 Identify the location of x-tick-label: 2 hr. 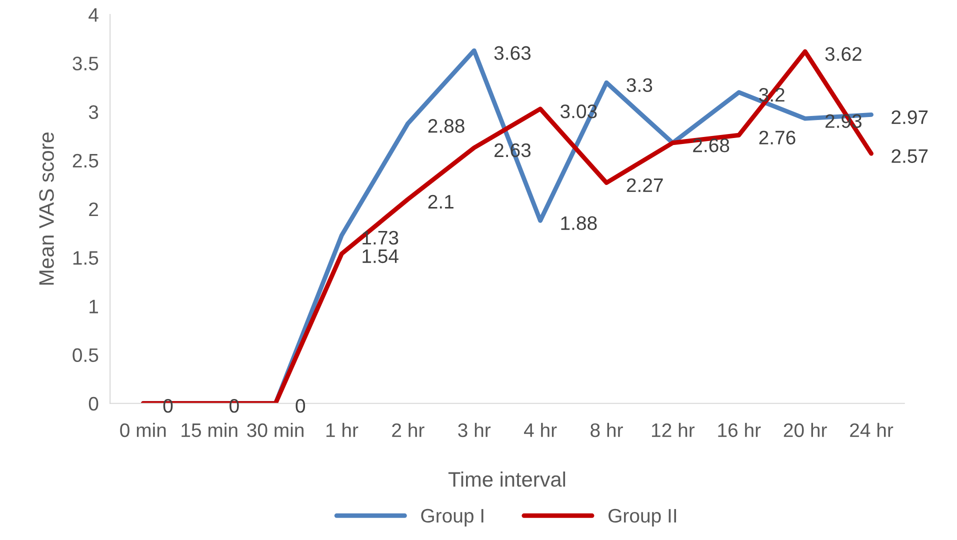
(408, 429).